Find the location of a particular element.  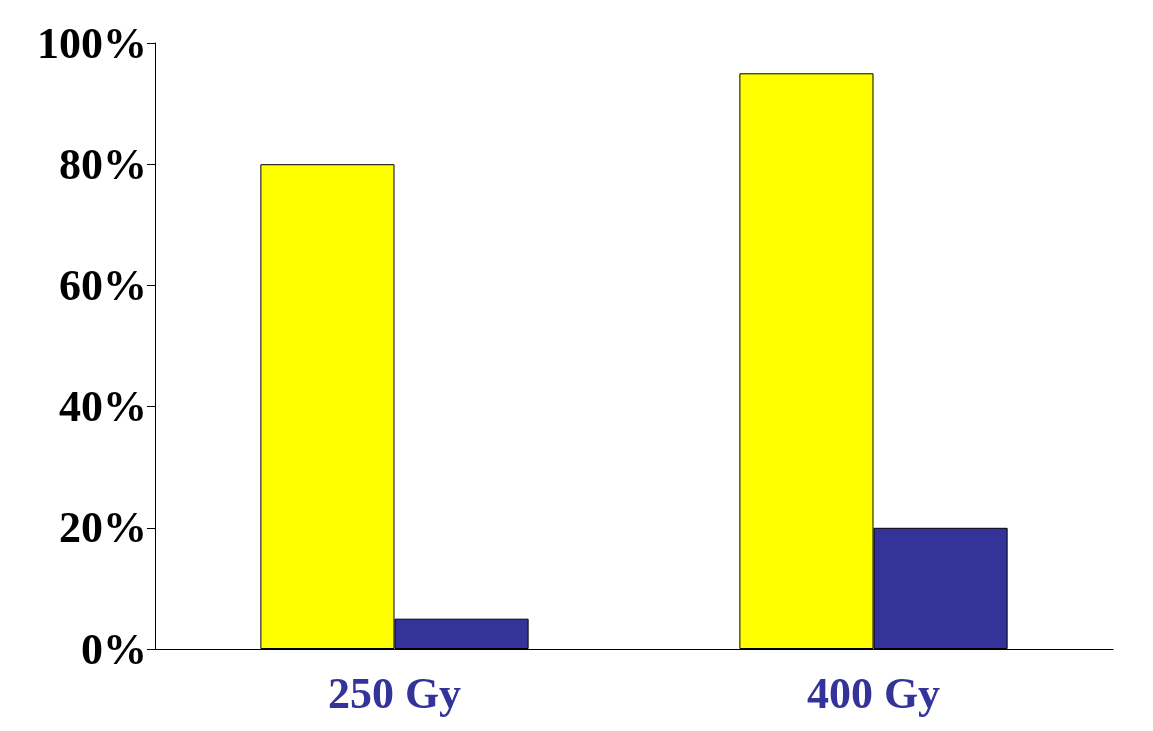

y-tick-label: 20% is located at coordinates (103, 528).